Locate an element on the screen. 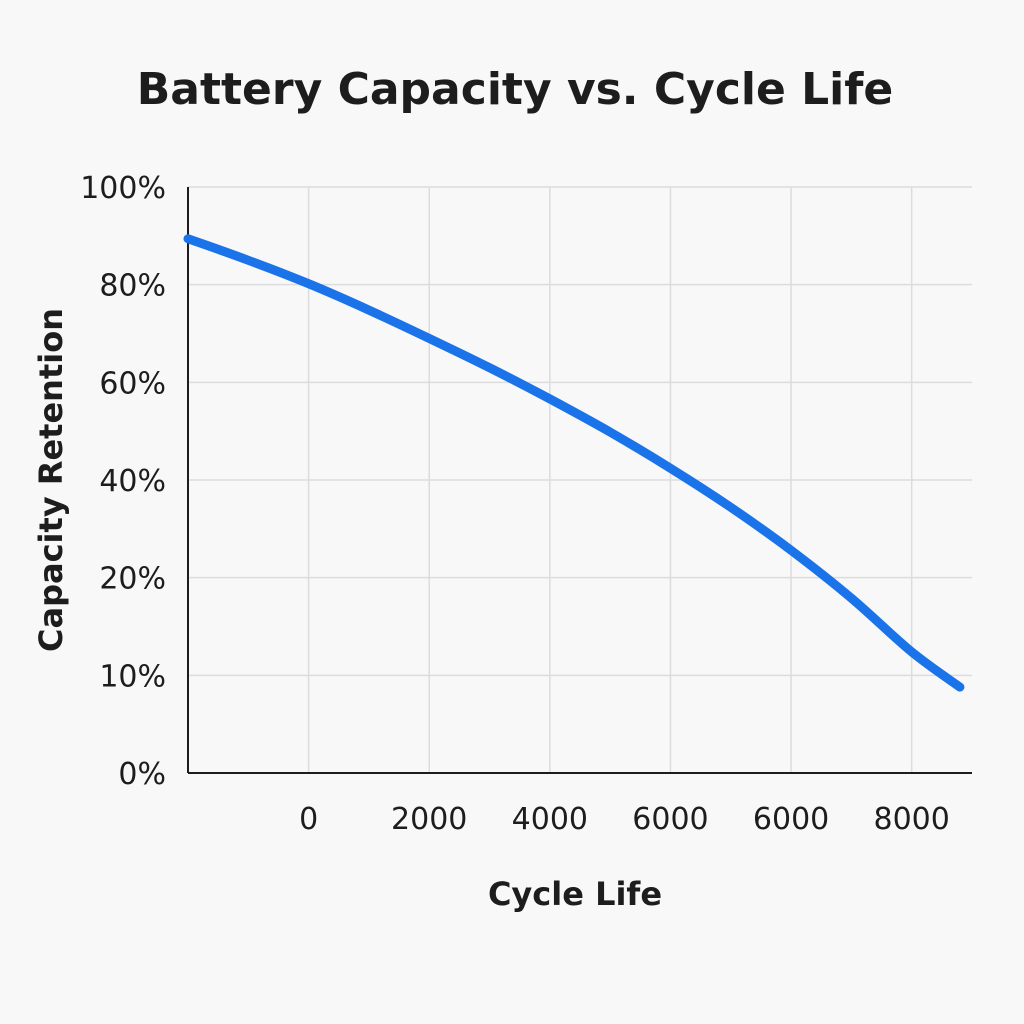 The width and height of the screenshot is (1024, 1024). chart-title: Battery Capacity vs. Cycle Life is located at coordinates (515, 89).